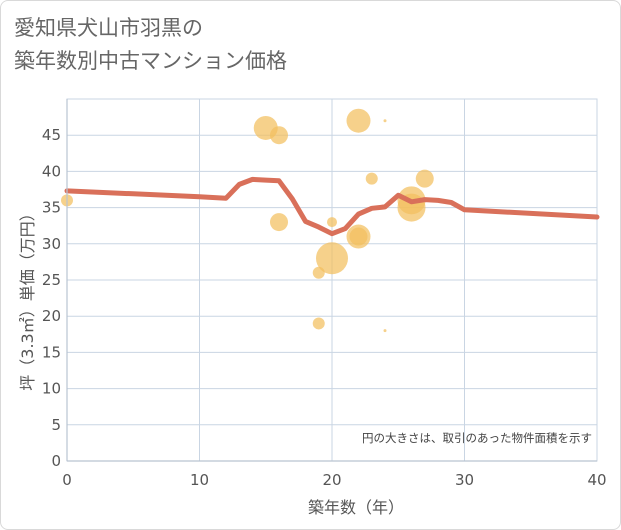 Image resolution: width=621 pixels, height=530 pixels. Describe the element at coordinates (56, 425) in the screenshot. I see `y-tick-label: 5` at that location.